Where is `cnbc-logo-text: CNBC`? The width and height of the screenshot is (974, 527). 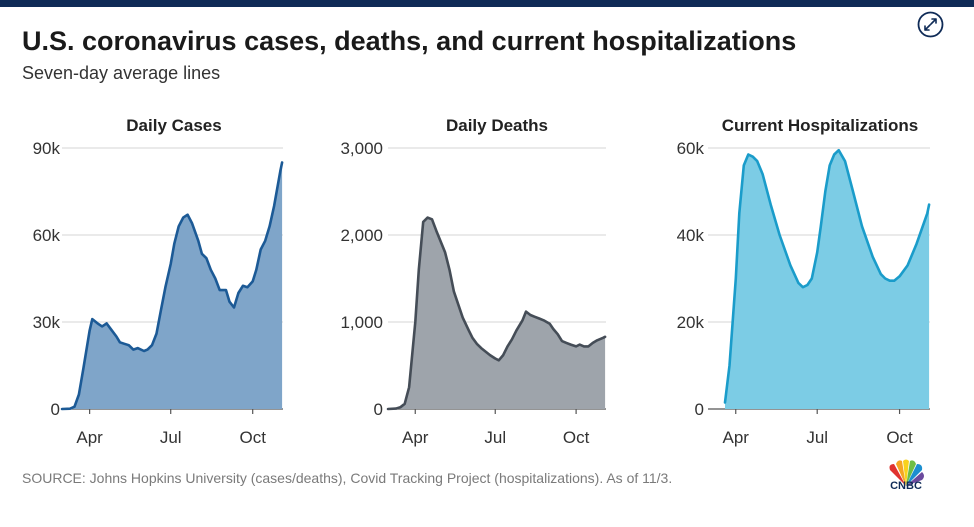 cnbc-logo-text: CNBC is located at coordinates (906, 486).